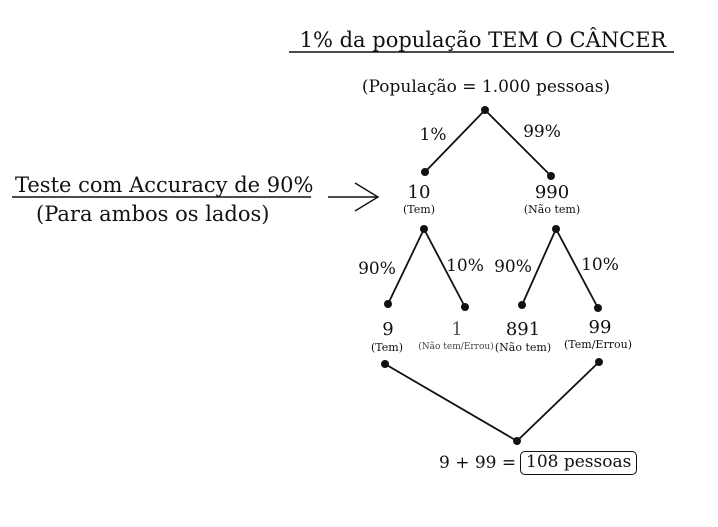 This screenshot has width=718, height=527. What do you see at coordinates (455, 141) in the screenshot?
I see `edge-root-left` at bounding box center [455, 141].